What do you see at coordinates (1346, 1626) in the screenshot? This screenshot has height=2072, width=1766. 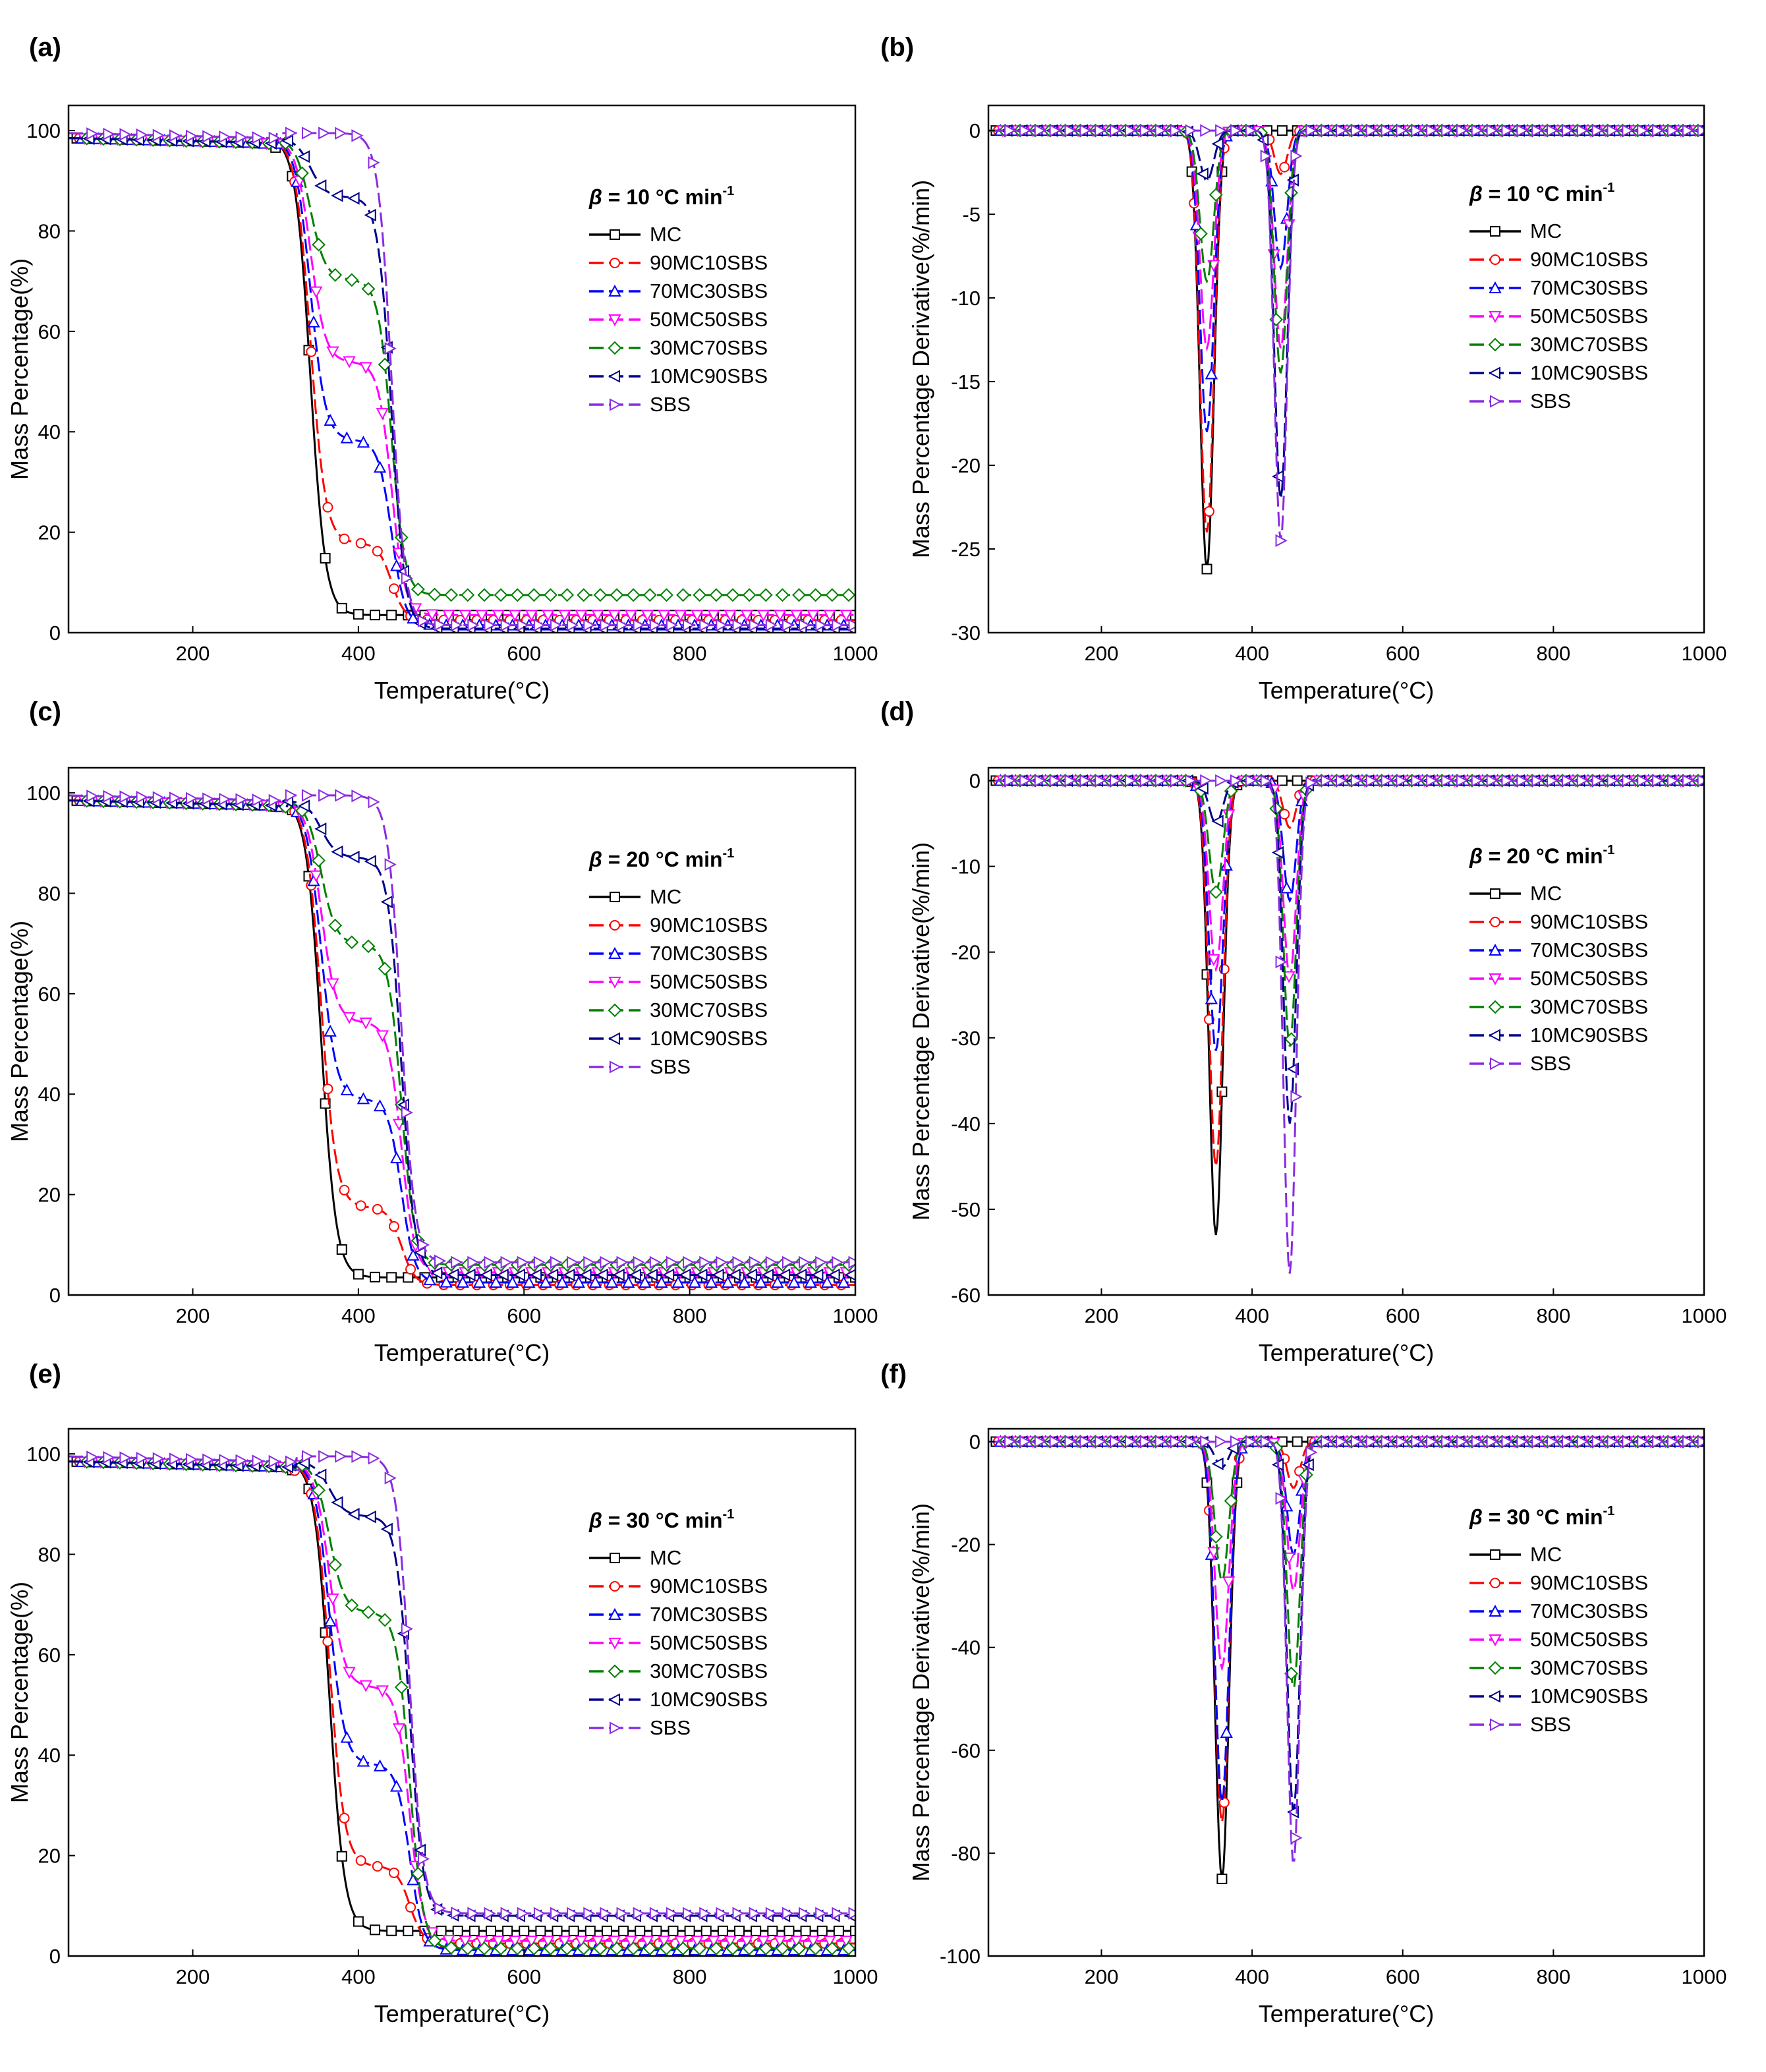 I see `series-line-10MC90SBS` at bounding box center [1346, 1626].